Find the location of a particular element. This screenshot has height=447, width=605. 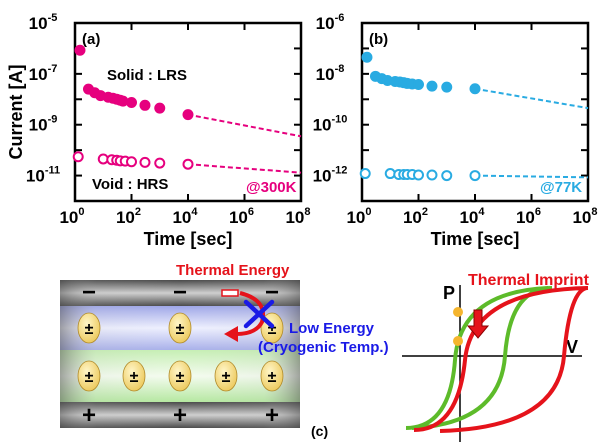

panel-a-x-axis-label: Time [sec] is located at coordinates (188, 239).